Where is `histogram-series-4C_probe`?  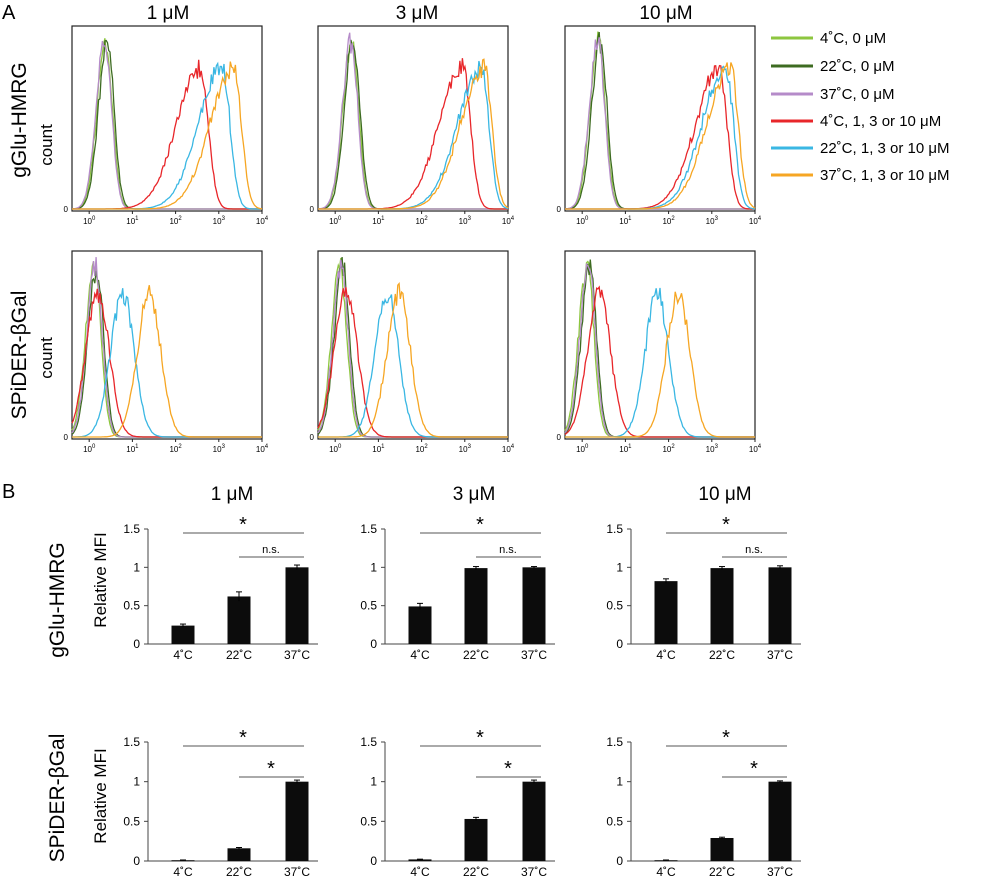 histogram-series-4C_probe is located at coordinates (659, 361).